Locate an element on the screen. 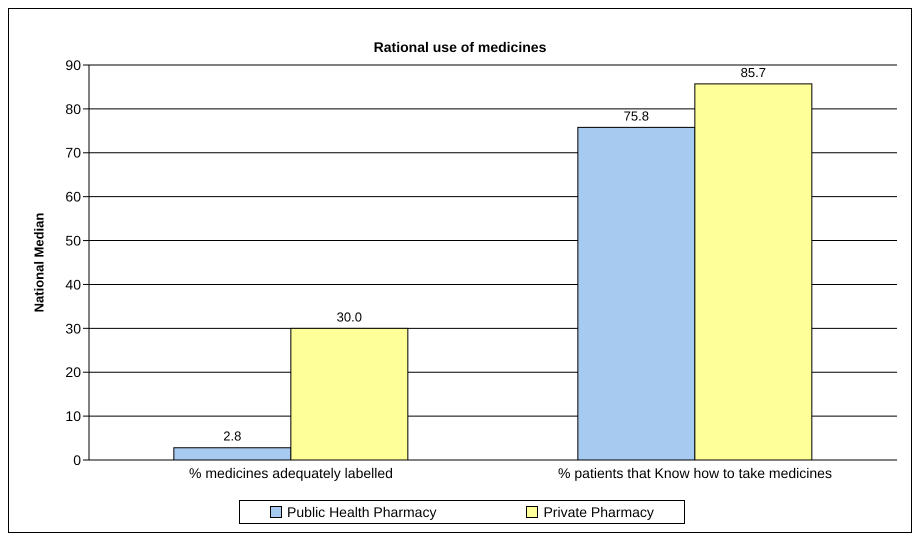  data-label: 85.7 is located at coordinates (753, 72).